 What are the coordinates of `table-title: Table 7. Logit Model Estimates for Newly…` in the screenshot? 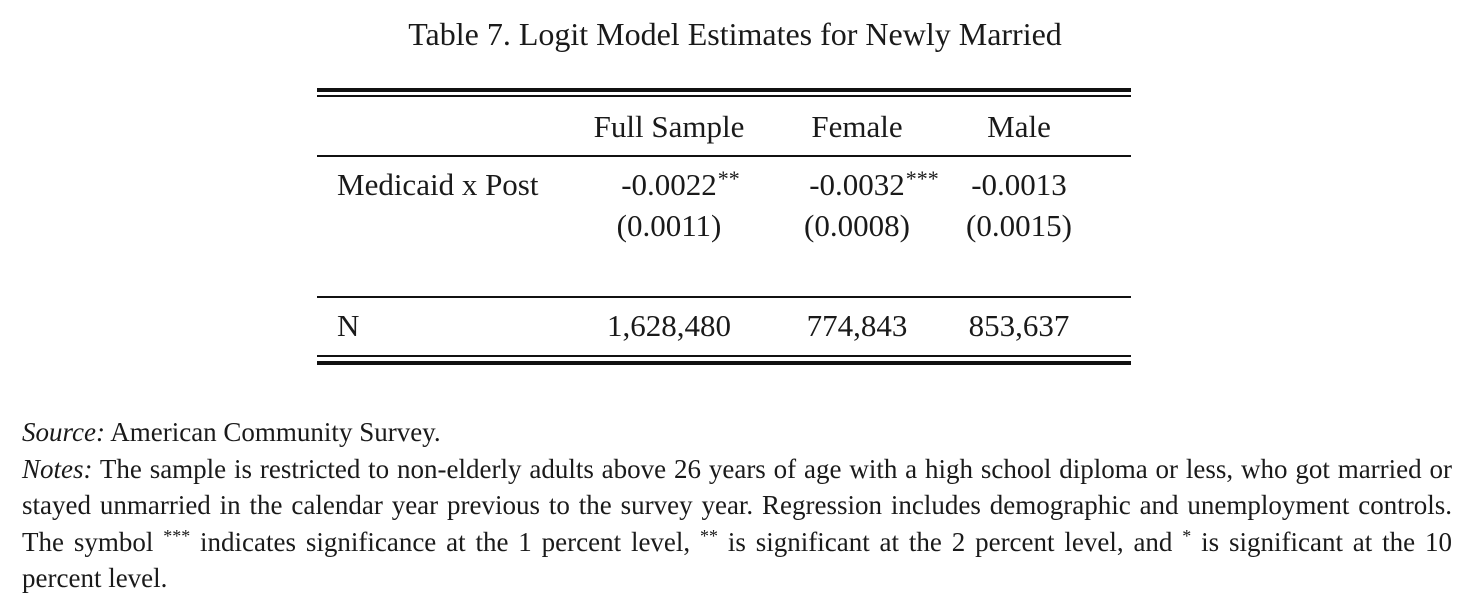 It's located at (735, 34).